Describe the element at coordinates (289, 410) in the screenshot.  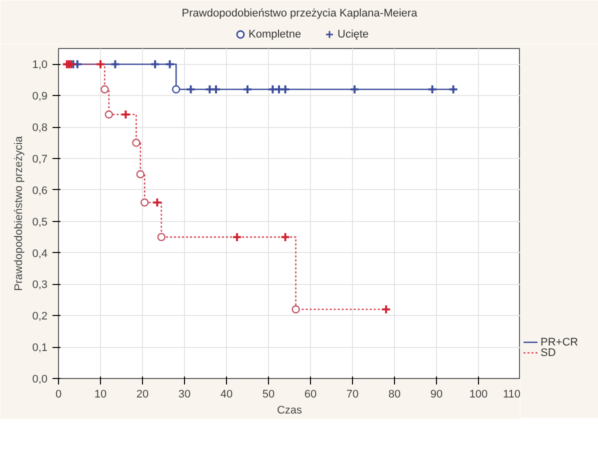
I see `x-axis-title: Czas` at that location.